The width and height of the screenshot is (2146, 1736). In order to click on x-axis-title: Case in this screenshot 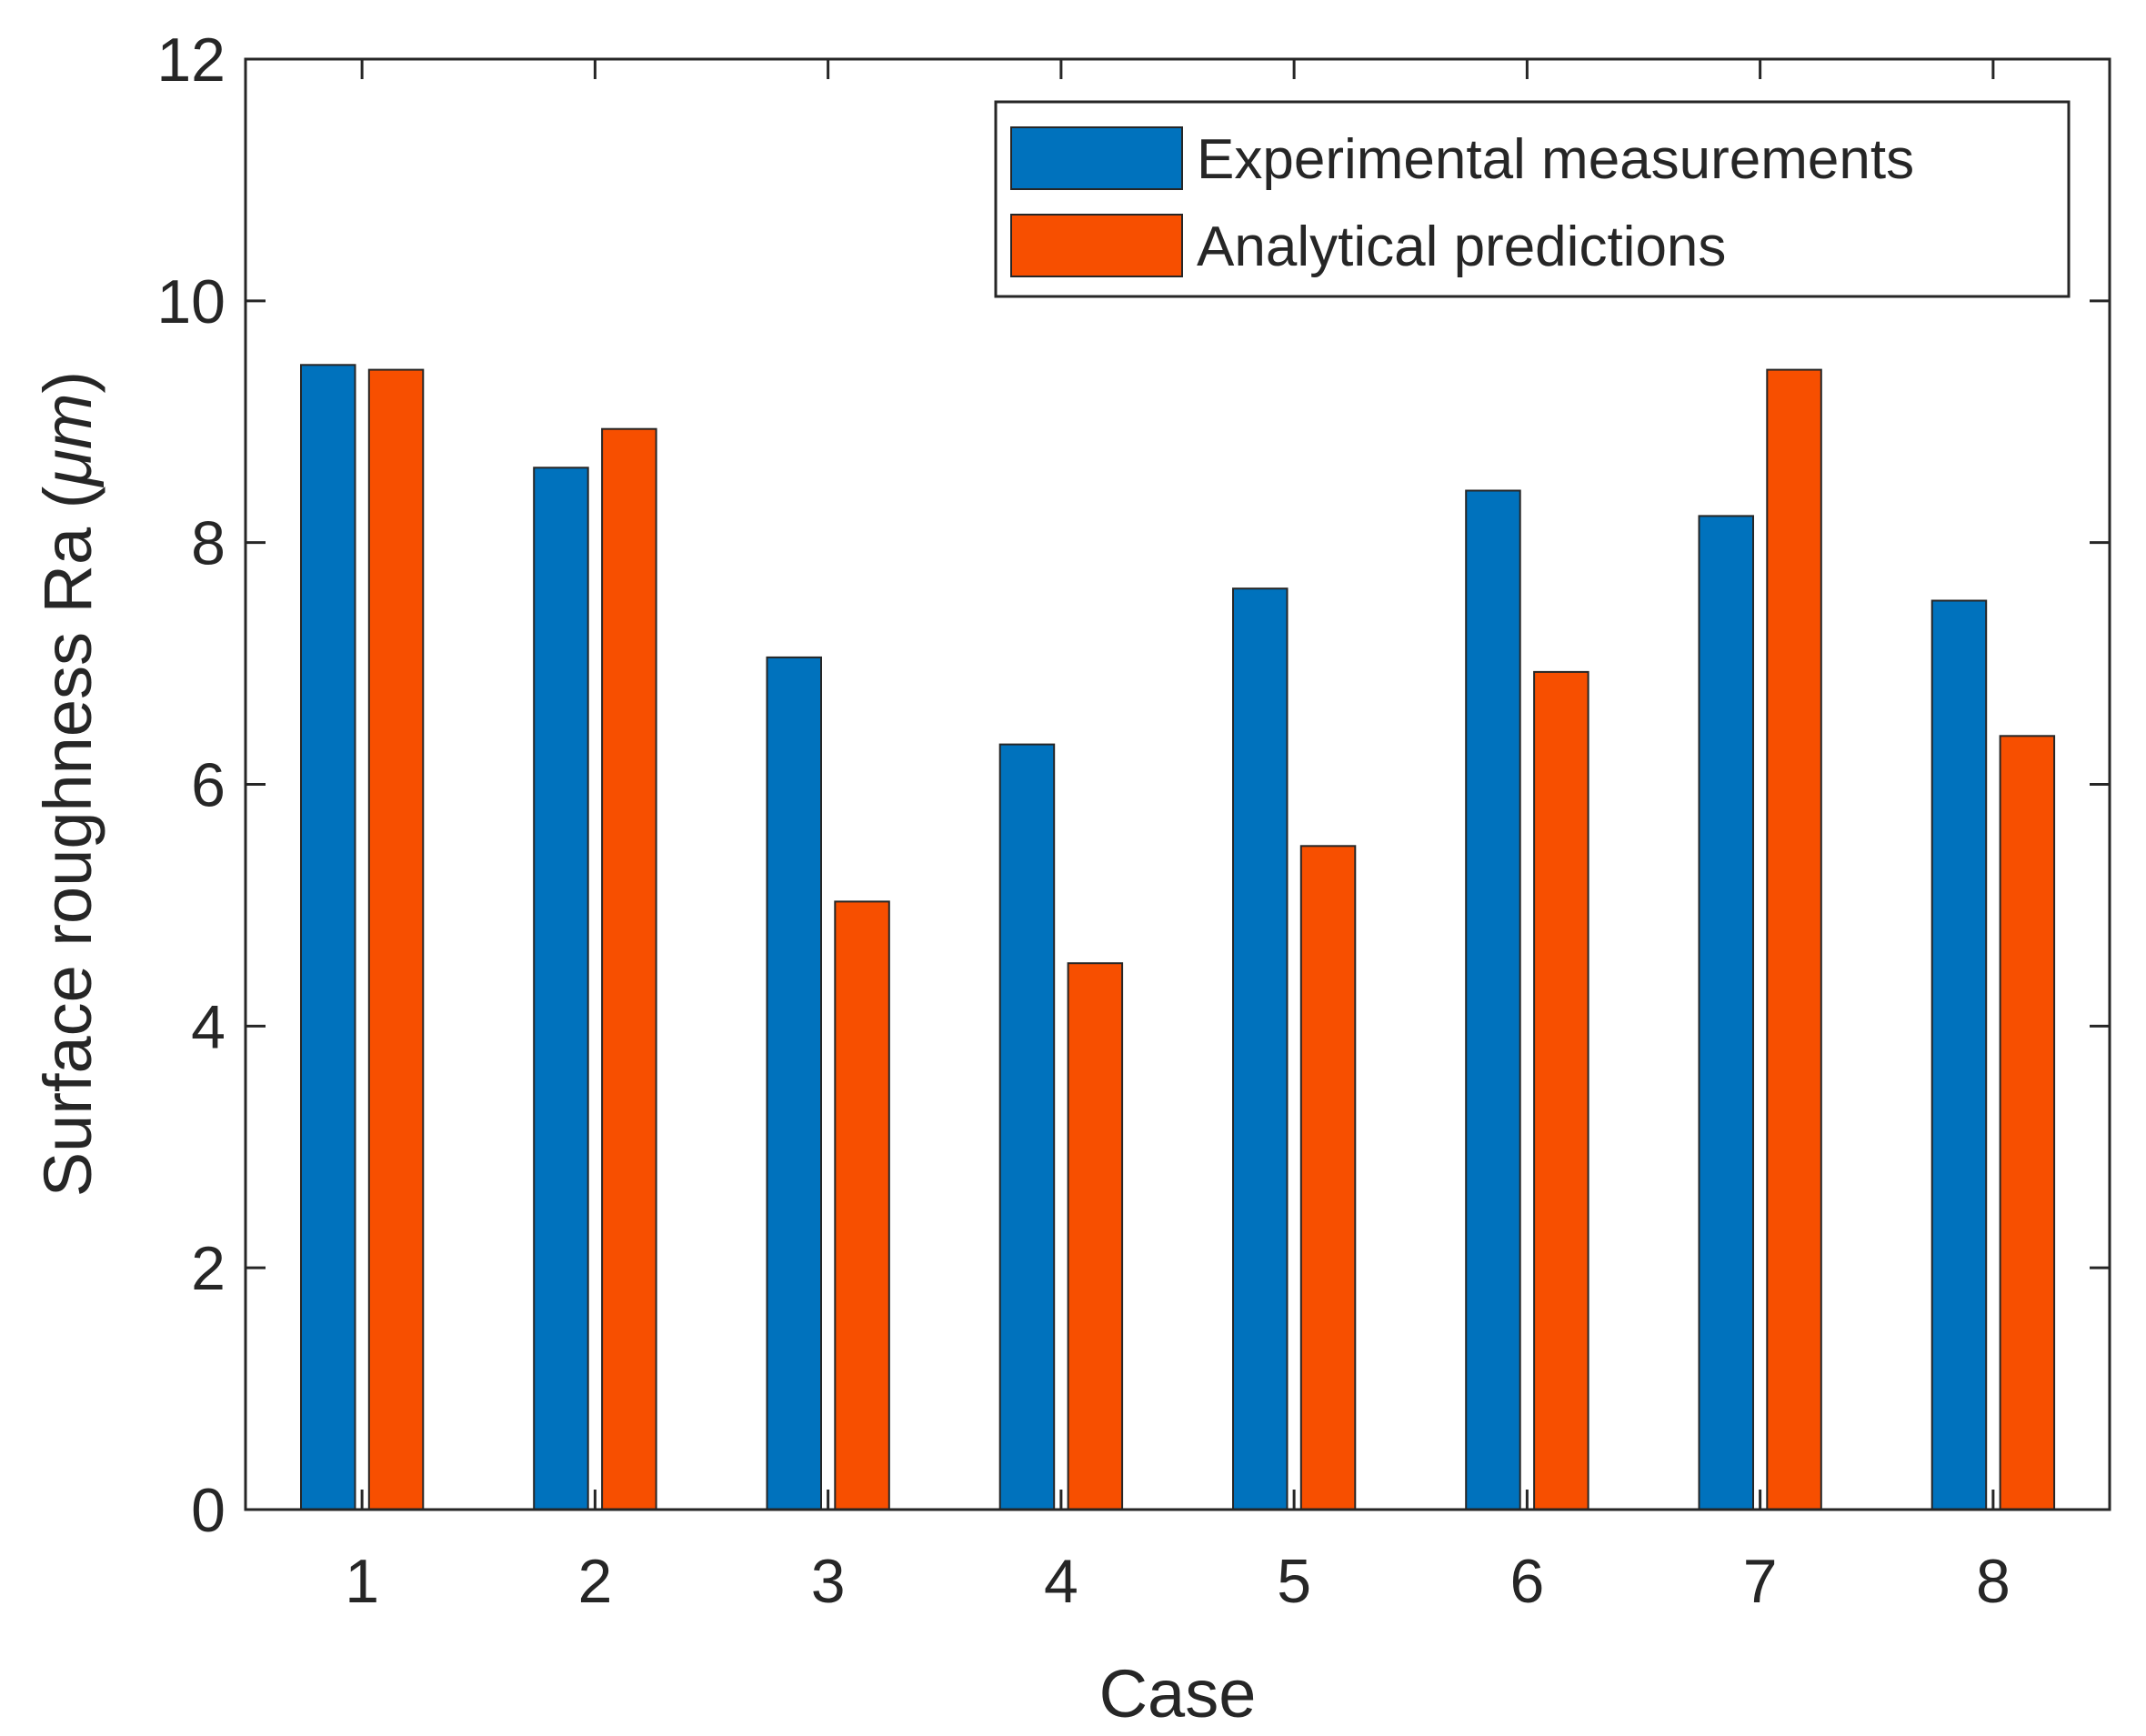, I will do `click(1178, 1693)`.